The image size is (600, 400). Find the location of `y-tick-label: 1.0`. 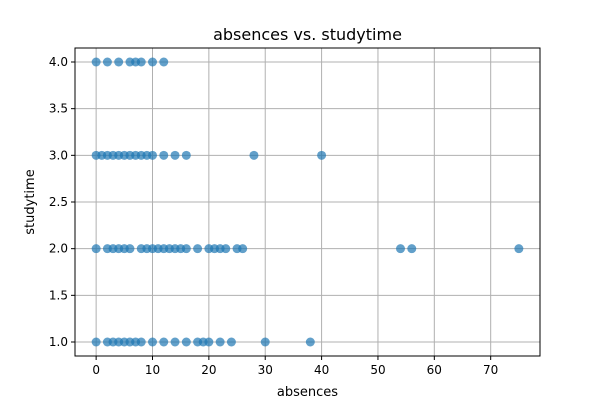

y-tick-label: 1.0 is located at coordinates (58, 342).